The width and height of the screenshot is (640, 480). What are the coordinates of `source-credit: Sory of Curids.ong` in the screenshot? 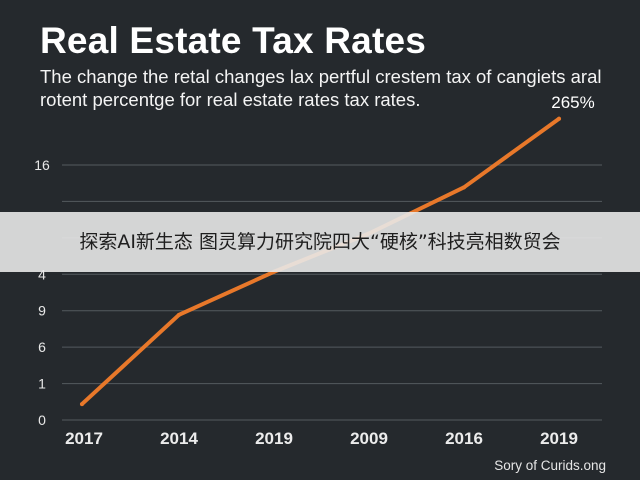 It's located at (550, 465).